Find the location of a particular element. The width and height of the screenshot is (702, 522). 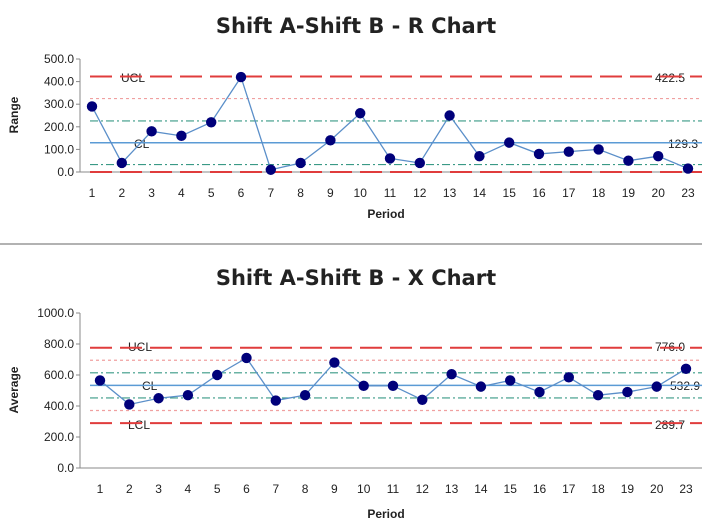

x-x-tick-label: 2 is located at coordinates (129, 489).